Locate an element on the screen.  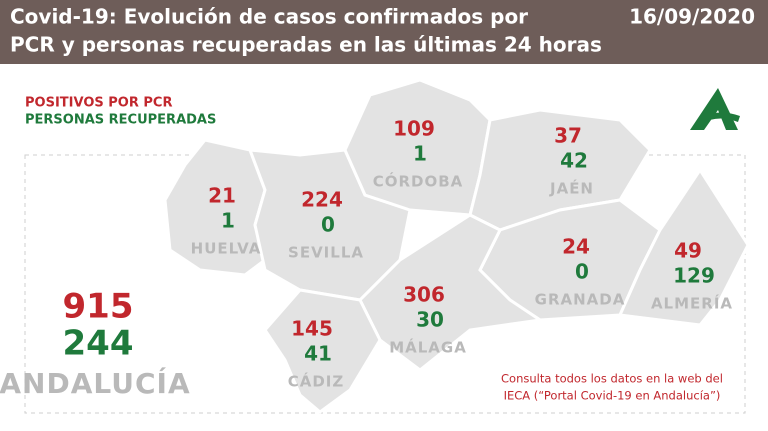
province-name: HUELVA is located at coordinates (226, 249).